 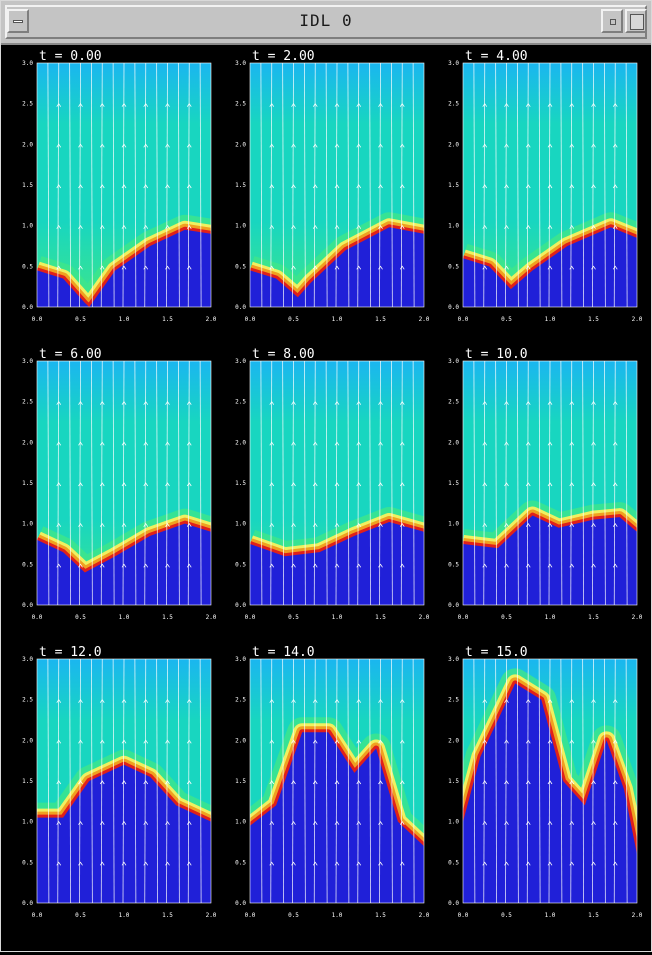 I want to click on y-tick-label: 3.0, so click(x=27, y=63).